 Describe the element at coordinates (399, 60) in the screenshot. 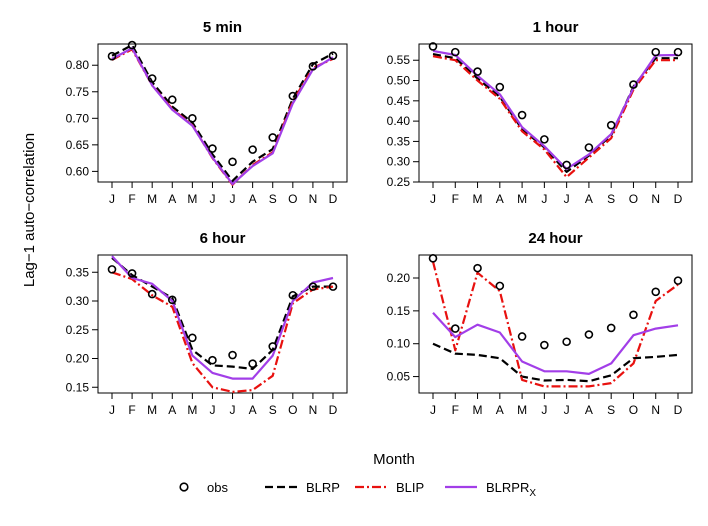

I see `y-tick-label: 0.55` at that location.